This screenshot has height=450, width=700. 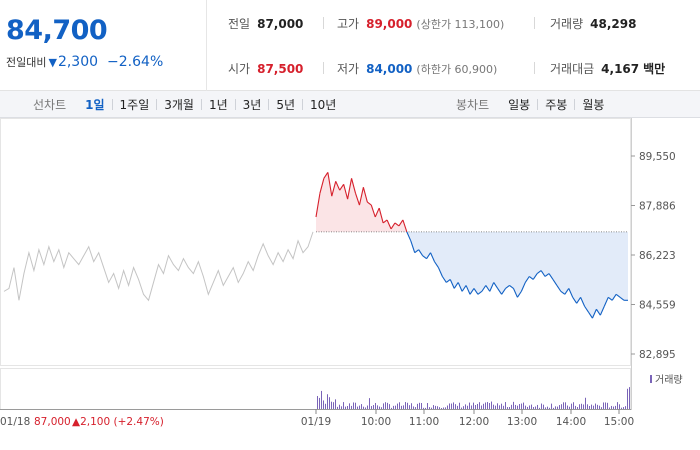 I want to click on tab-weekly-candle: 주봉, so click(x=556, y=105).